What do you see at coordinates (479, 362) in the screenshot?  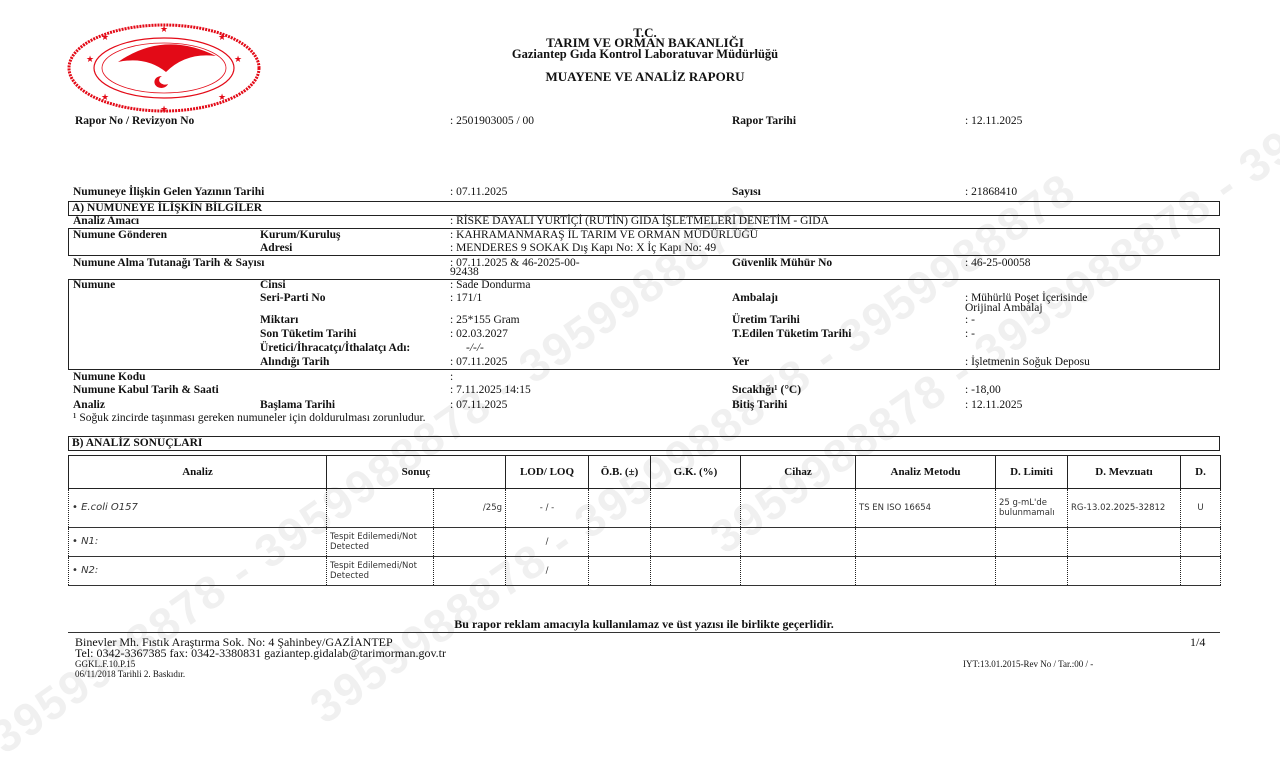 I see `taken-date-value: : 07.11.2025` at bounding box center [479, 362].